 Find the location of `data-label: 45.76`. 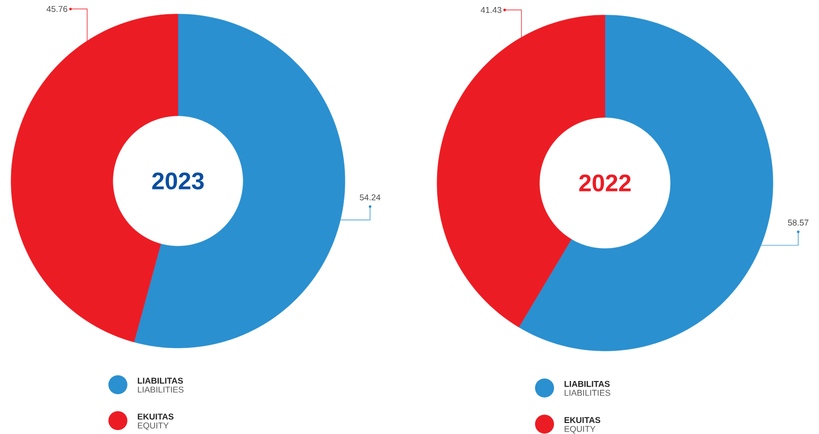

data-label: 45.76 is located at coordinates (57, 9).